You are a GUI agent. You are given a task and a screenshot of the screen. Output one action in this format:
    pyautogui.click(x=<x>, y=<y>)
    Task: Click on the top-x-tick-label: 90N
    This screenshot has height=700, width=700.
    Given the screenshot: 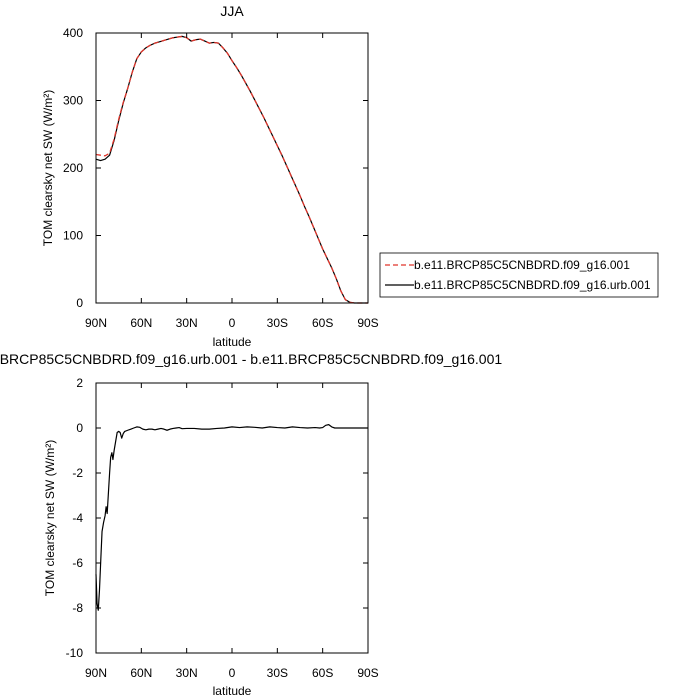 What is the action you would take?
    pyautogui.click(x=96, y=323)
    